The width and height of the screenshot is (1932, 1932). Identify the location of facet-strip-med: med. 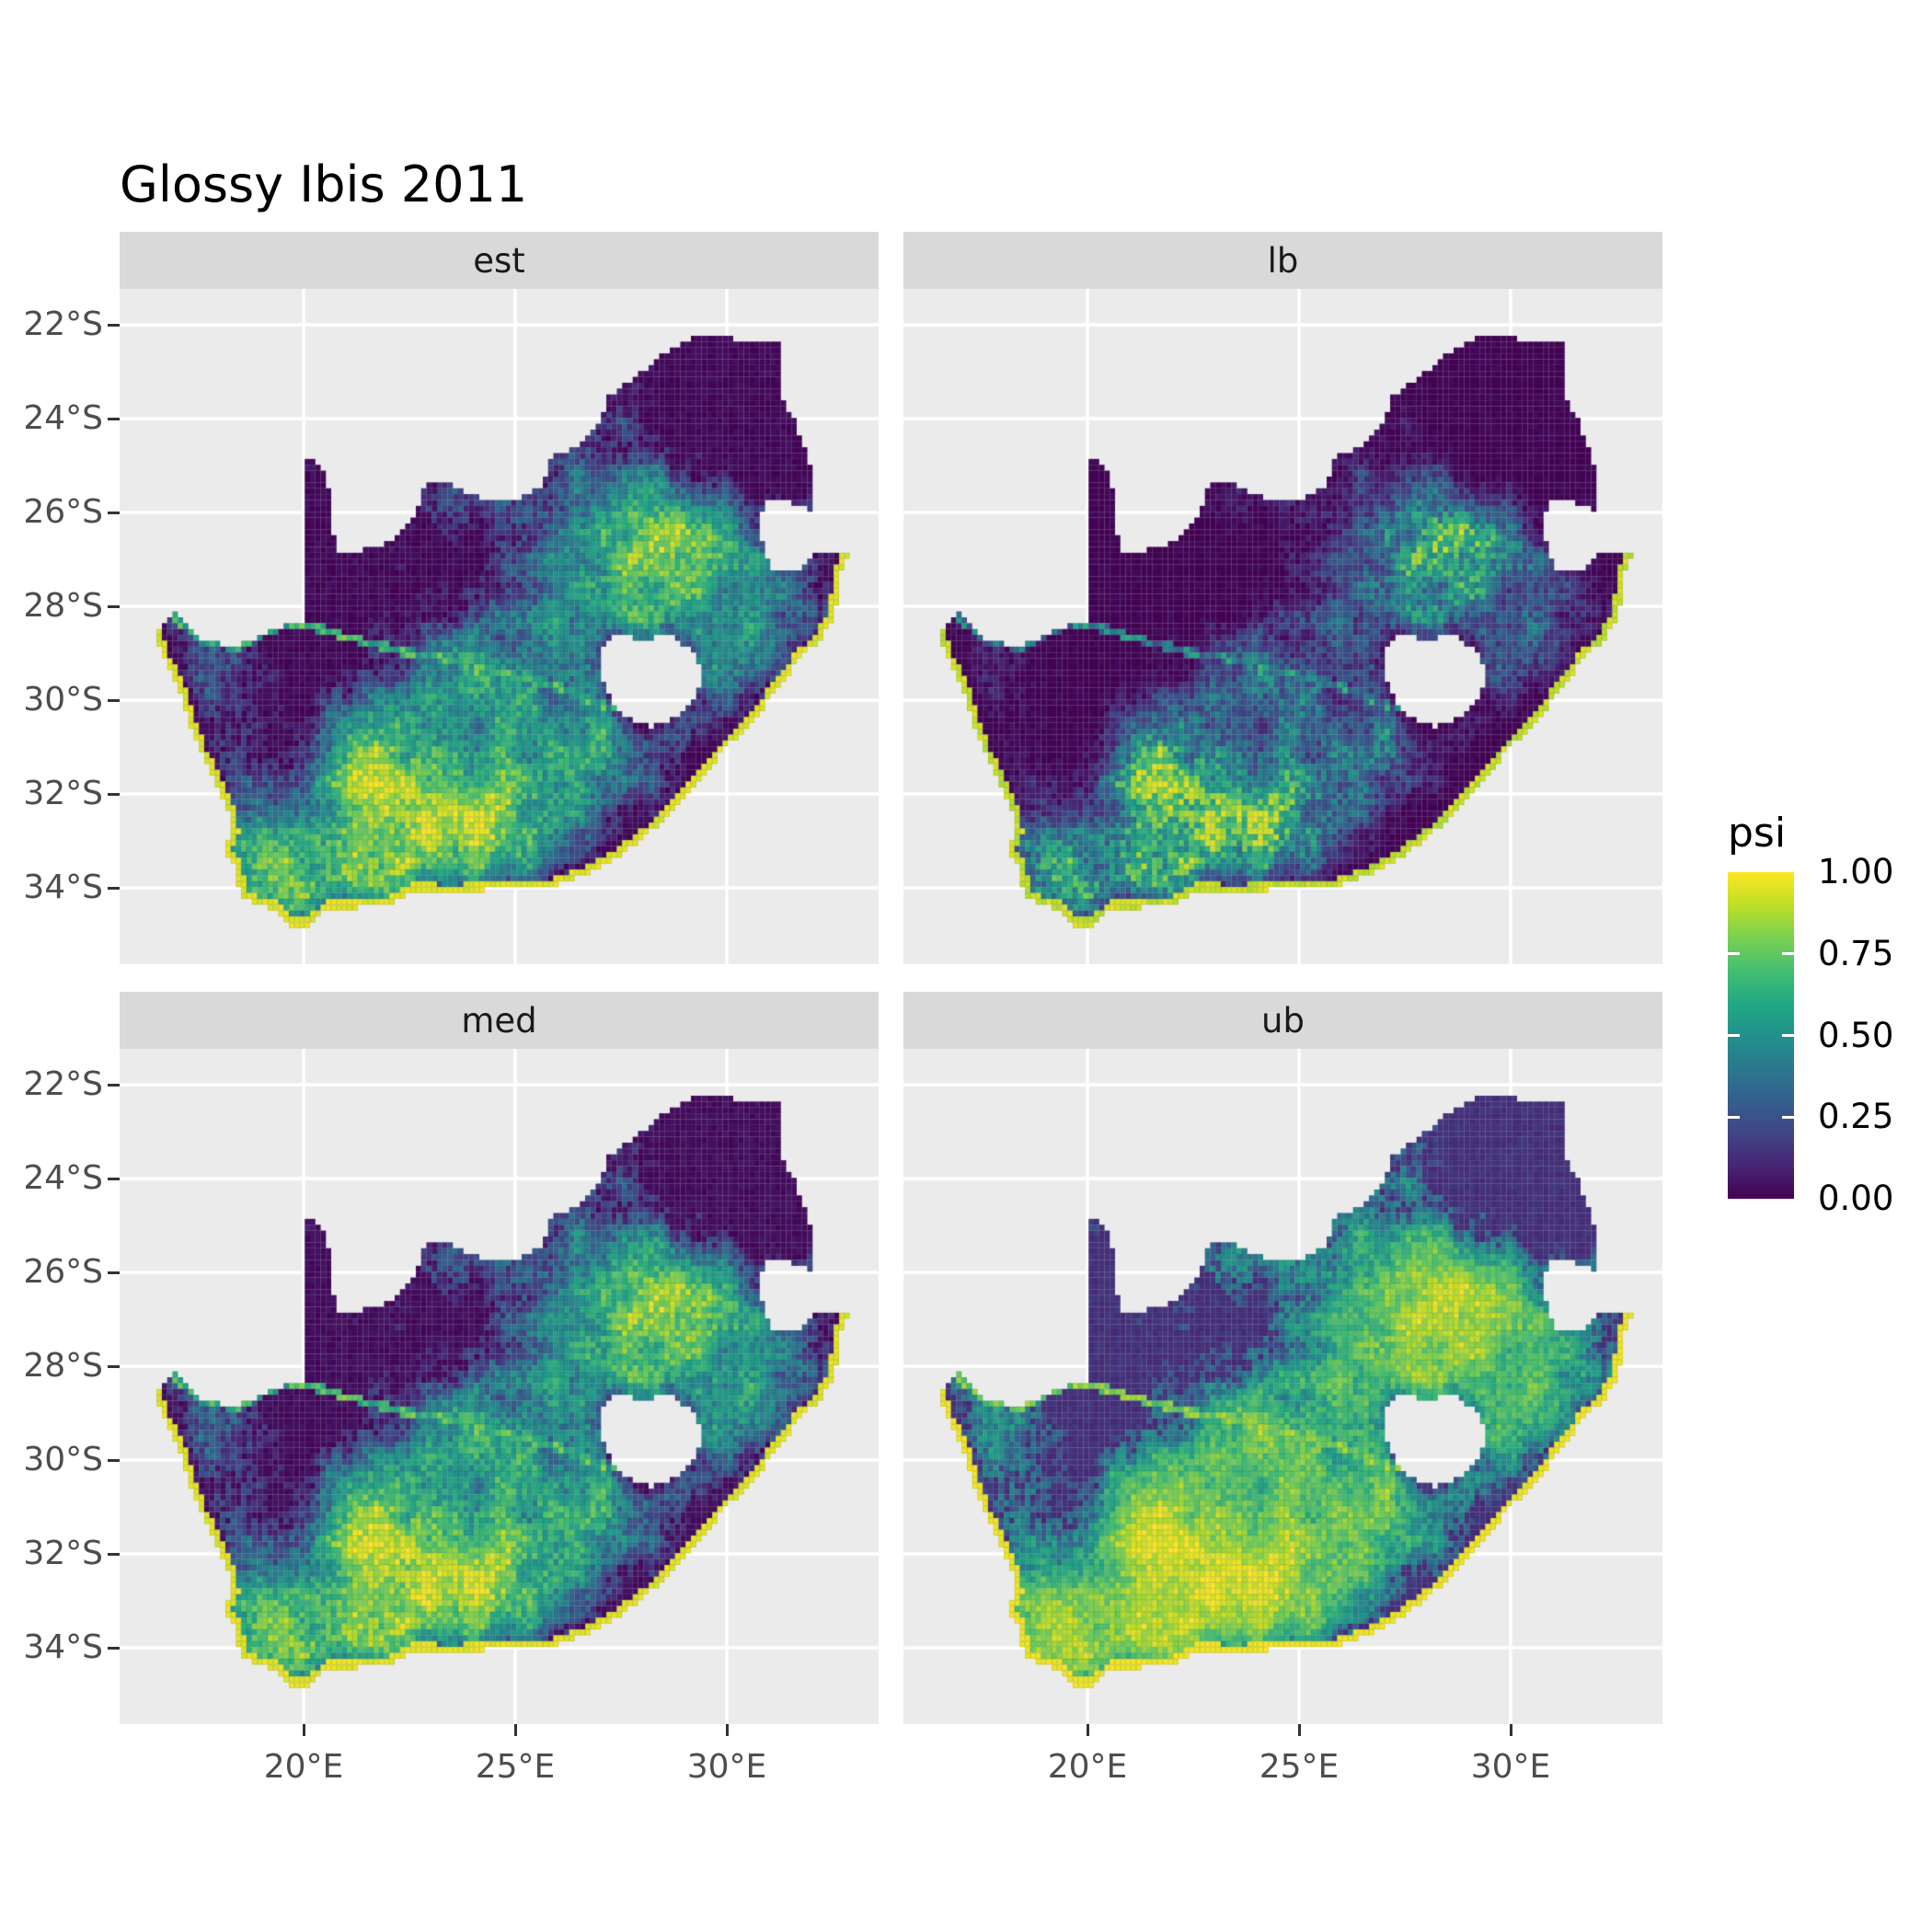
(499, 1020).